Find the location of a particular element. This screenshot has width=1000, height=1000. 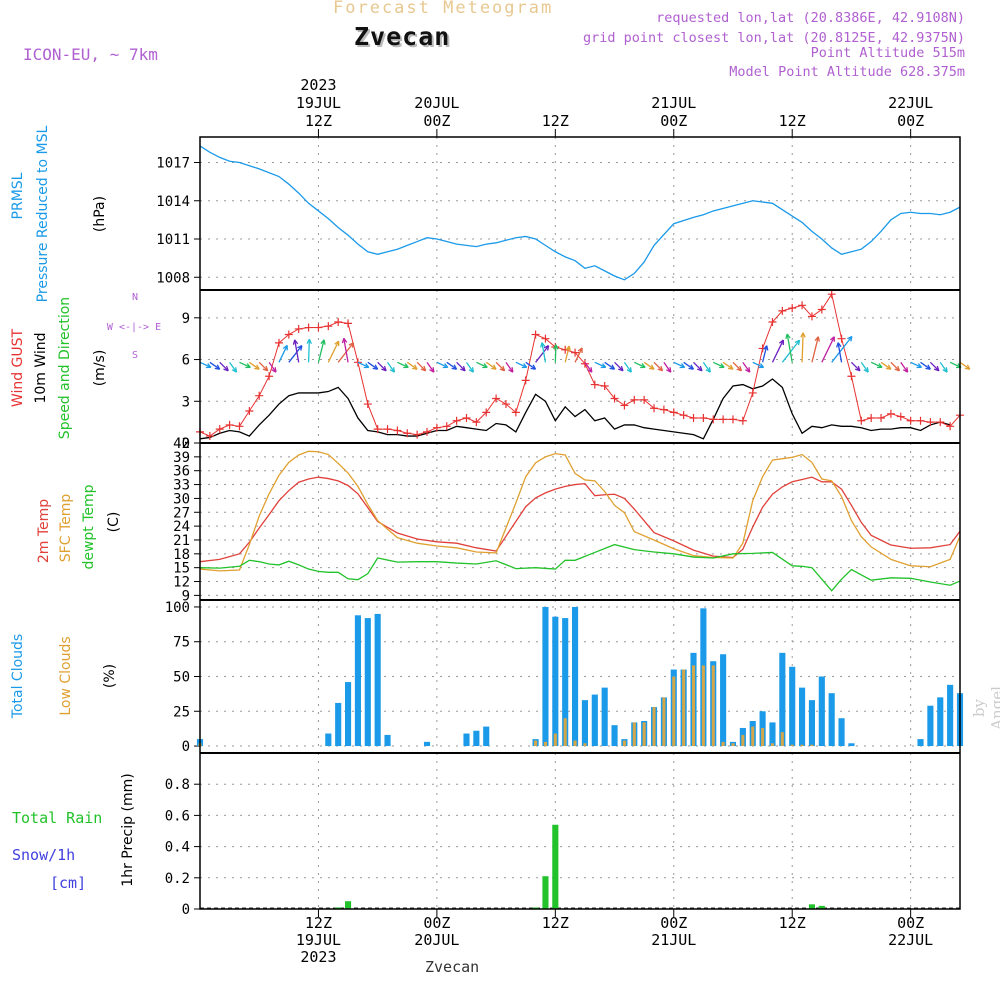

header-requested: requested lon,lat (20.8386E, 42.9108N) is located at coordinates (810, 18).